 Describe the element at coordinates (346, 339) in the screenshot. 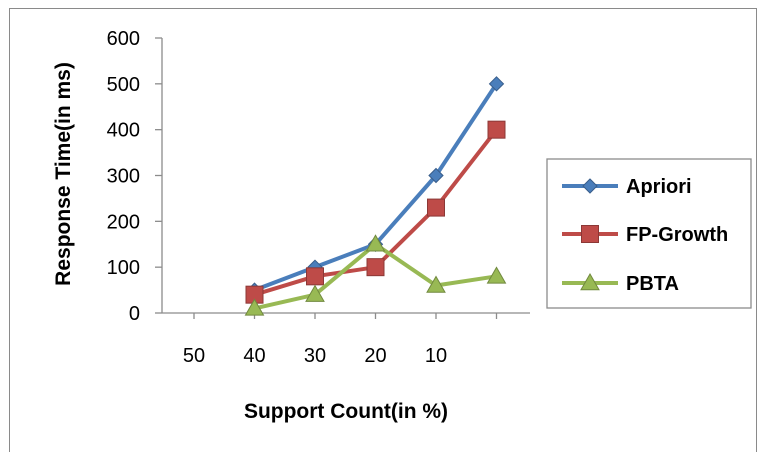

I see `x-axis: 50 40 30 20 10` at that location.